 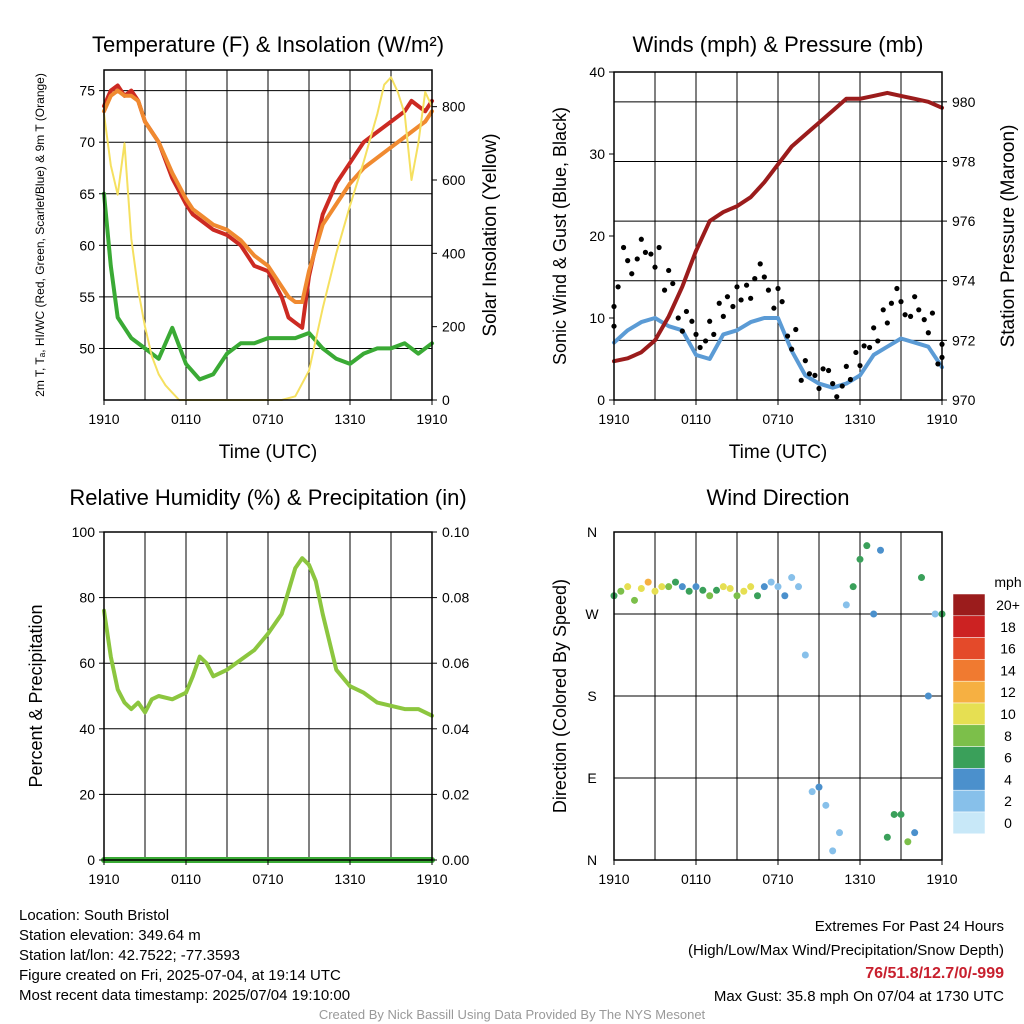 I want to click on x-axis-label: Time (UTC), so click(x=268, y=452).